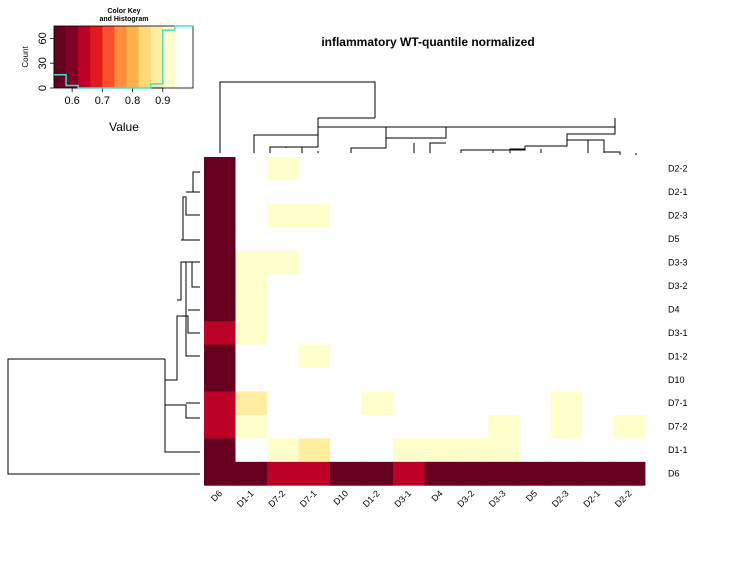  Describe the element at coordinates (678, 427) in the screenshot. I see `row-label: D7-2` at that location.